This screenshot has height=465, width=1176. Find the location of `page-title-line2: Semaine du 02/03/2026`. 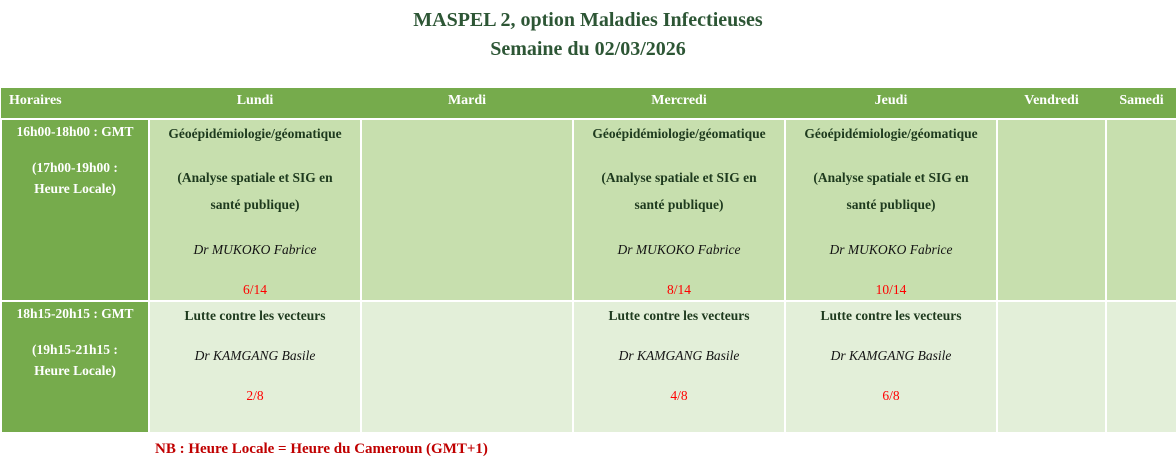

page-title-line2: Semaine du 02/03/2026 is located at coordinates (588, 49).